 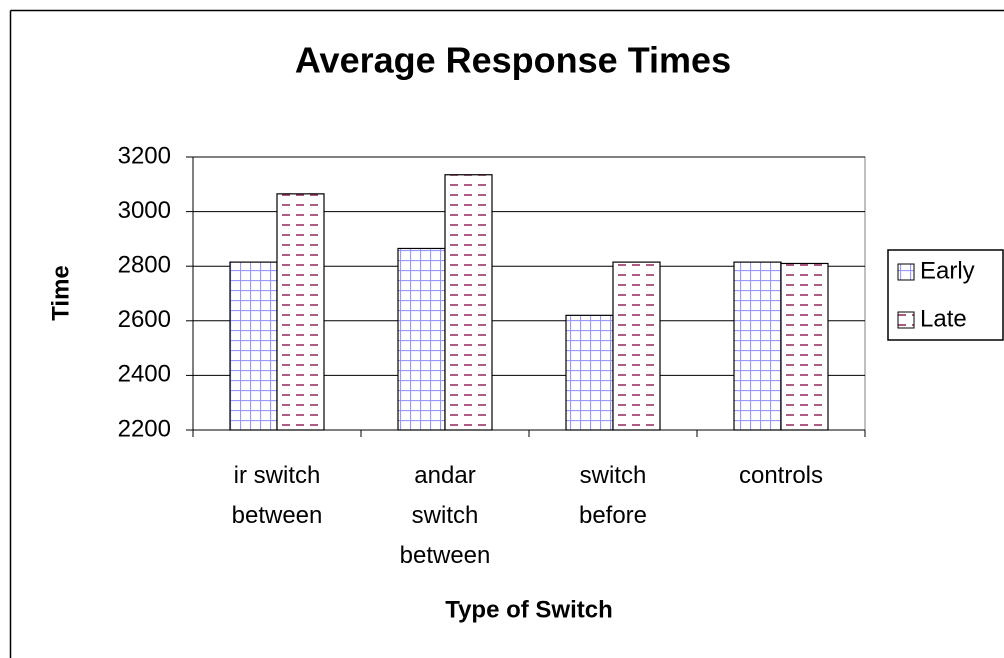 I want to click on x-axis-label: Type of Switch, so click(x=529, y=609).